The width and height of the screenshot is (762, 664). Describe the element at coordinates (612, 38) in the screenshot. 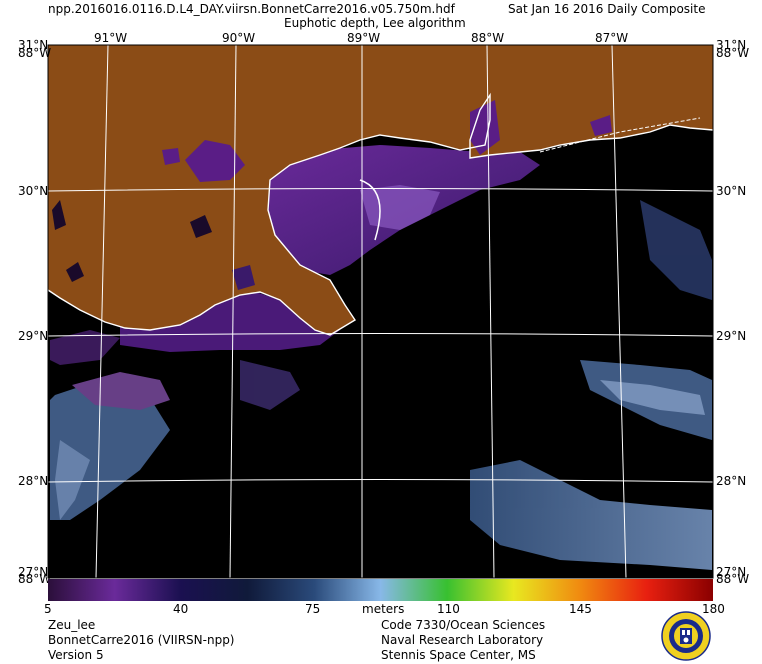

I see `lon-label-87w: 87°W` at that location.